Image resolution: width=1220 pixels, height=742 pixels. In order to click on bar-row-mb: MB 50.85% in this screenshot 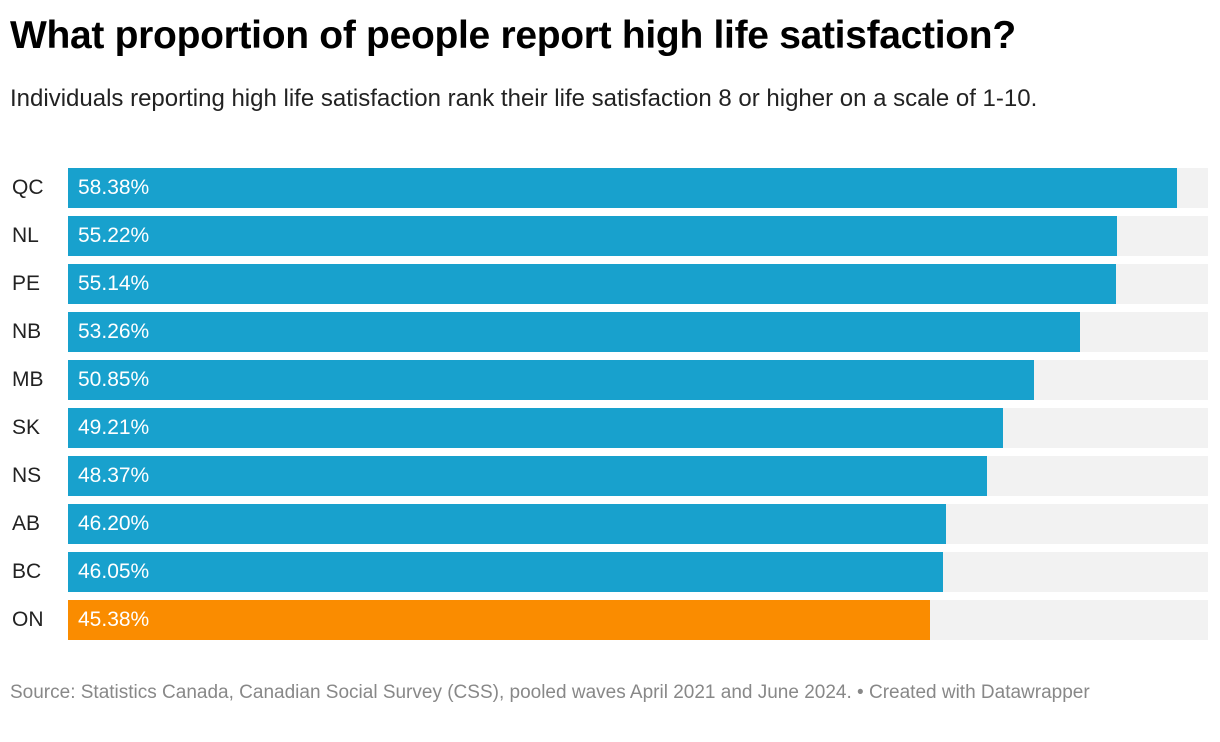, I will do `click(610, 380)`.